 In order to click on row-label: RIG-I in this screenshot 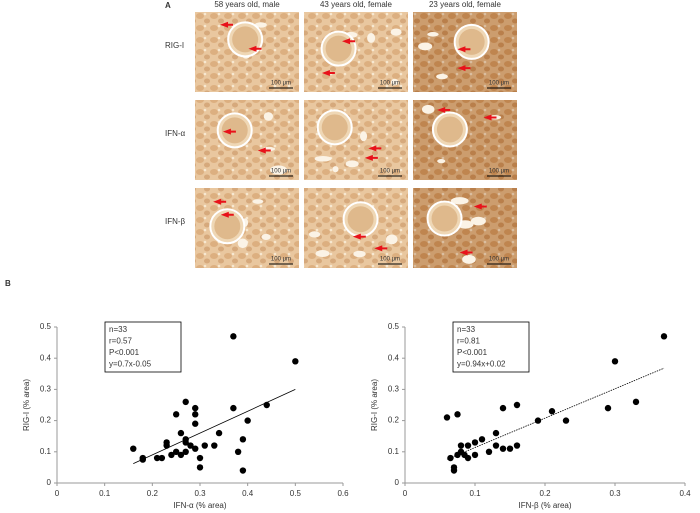, I will do `click(174, 45)`.